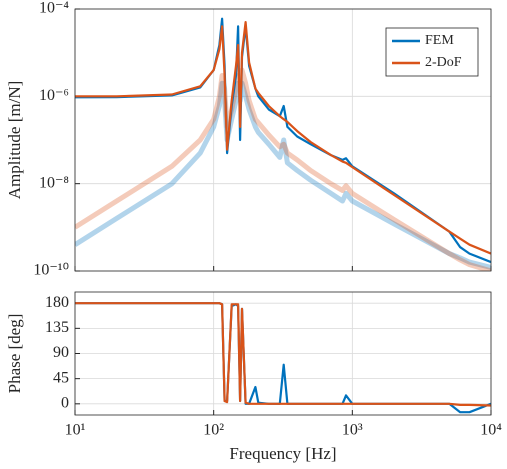 Image resolution: width=507 pixels, height=469 pixels. I want to click on x-axis-label: Frequency [Hz], so click(282, 453).